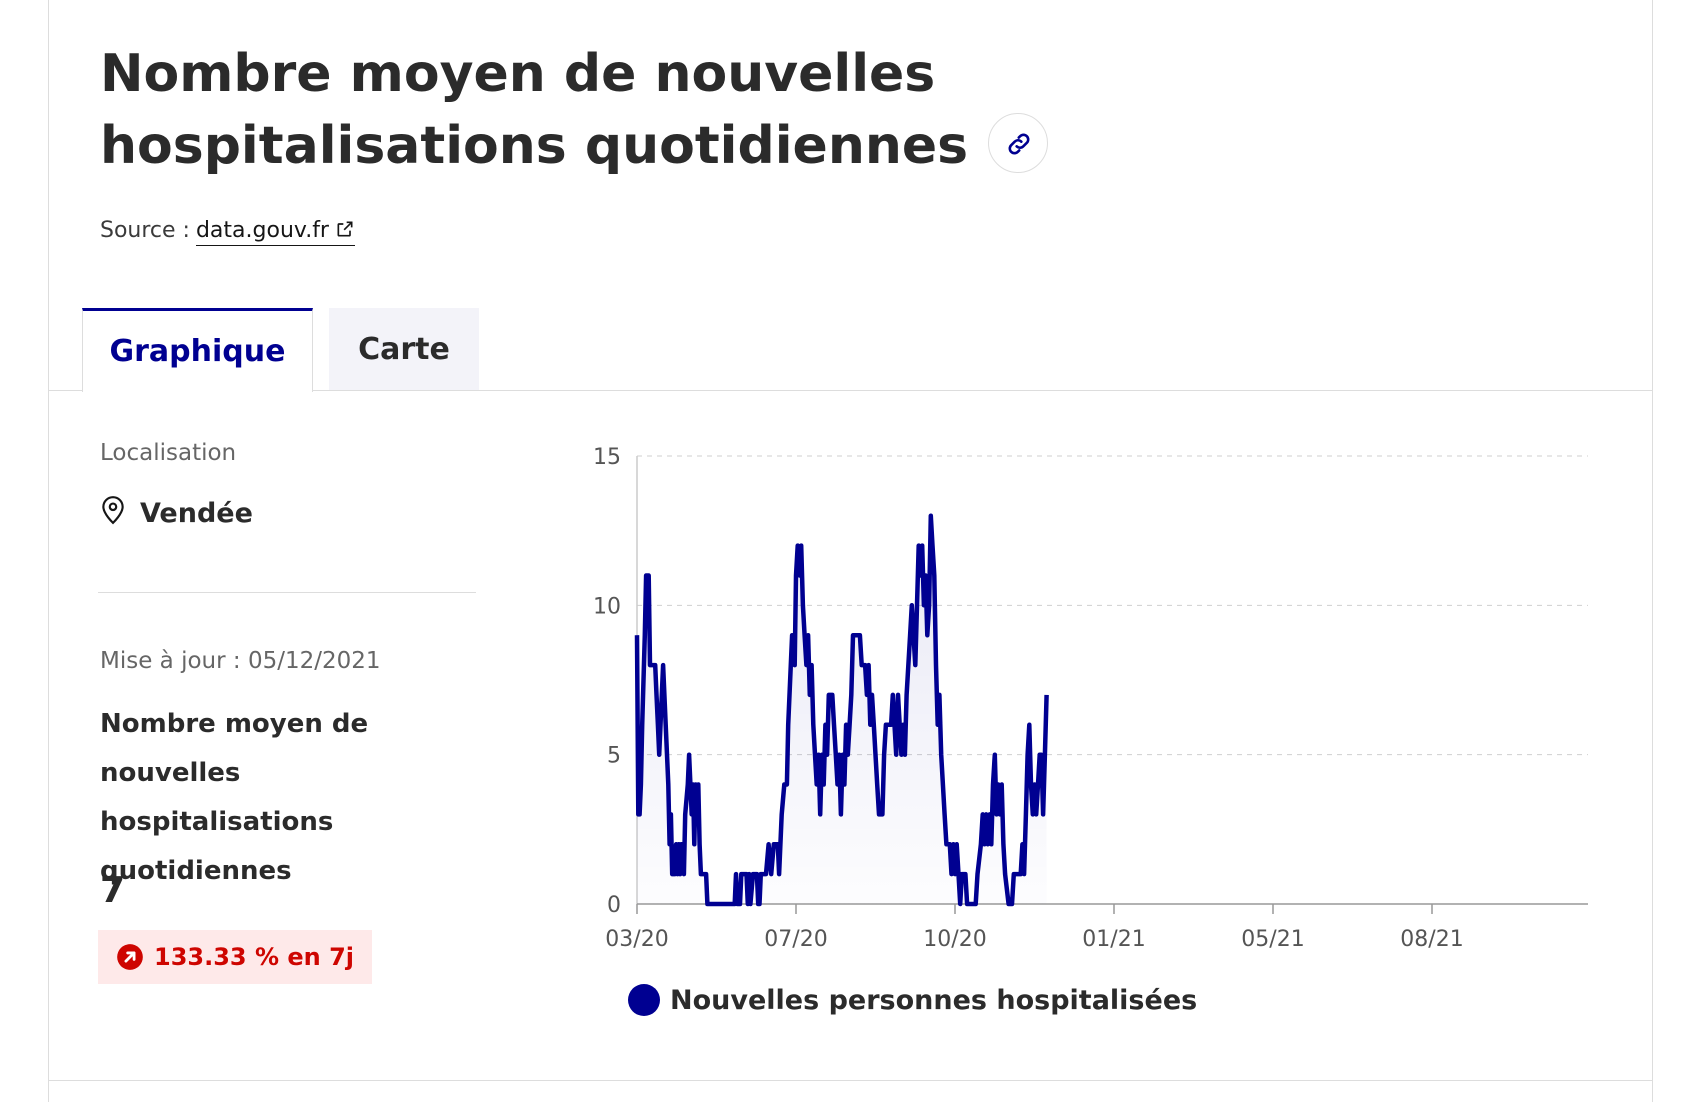  What do you see at coordinates (168, 453) in the screenshot?
I see `location-label: Localisation` at bounding box center [168, 453].